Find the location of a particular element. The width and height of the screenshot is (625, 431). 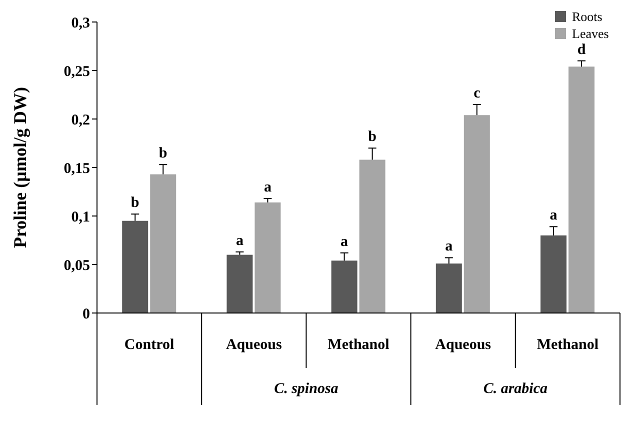

y-tick-label: 0,3 is located at coordinates (80, 23).